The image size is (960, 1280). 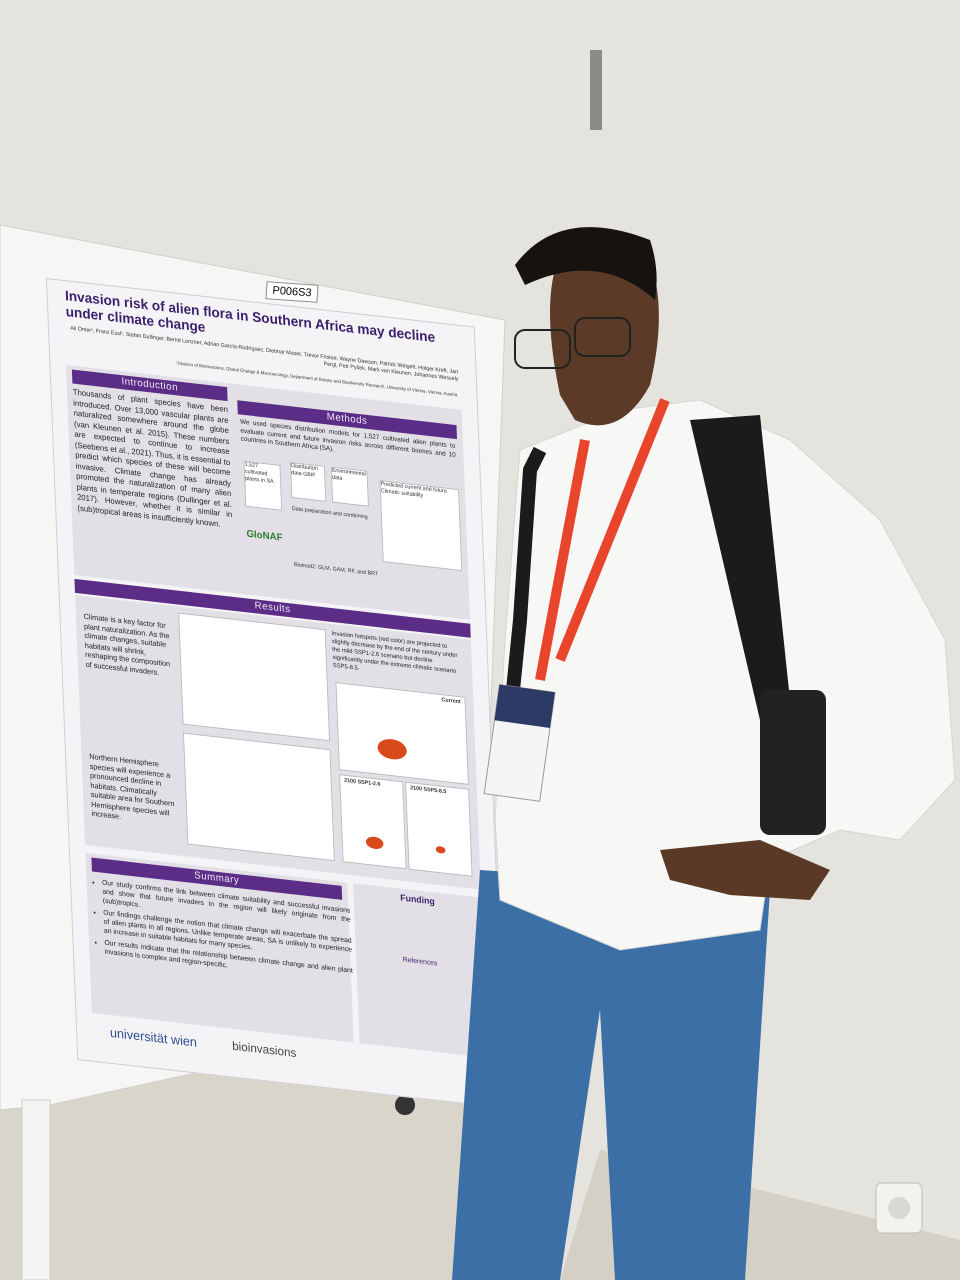 What do you see at coordinates (586, 263) in the screenshot?
I see `hair` at bounding box center [586, 263].